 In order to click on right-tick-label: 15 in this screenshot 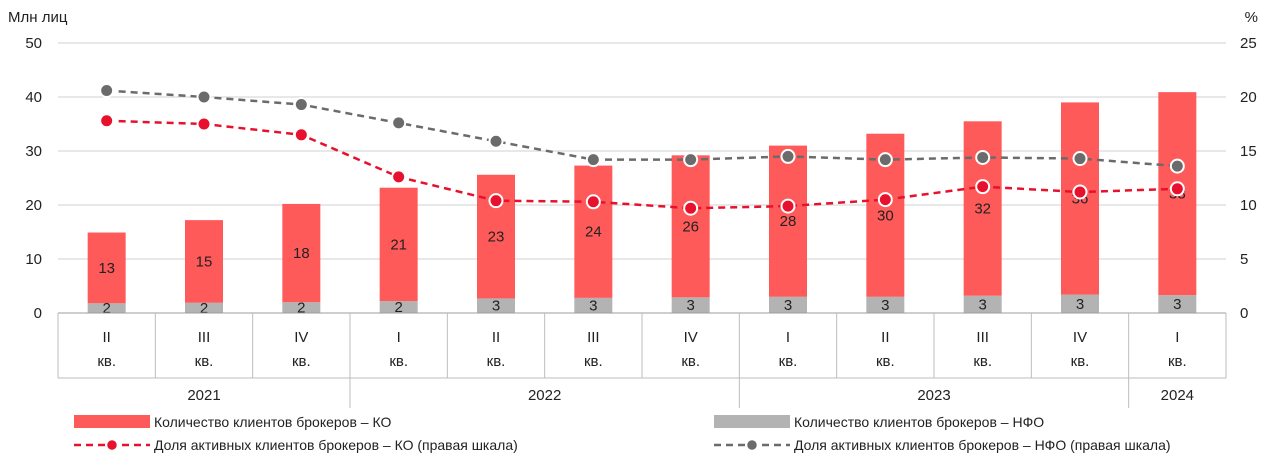, I will do `click(1248, 151)`.